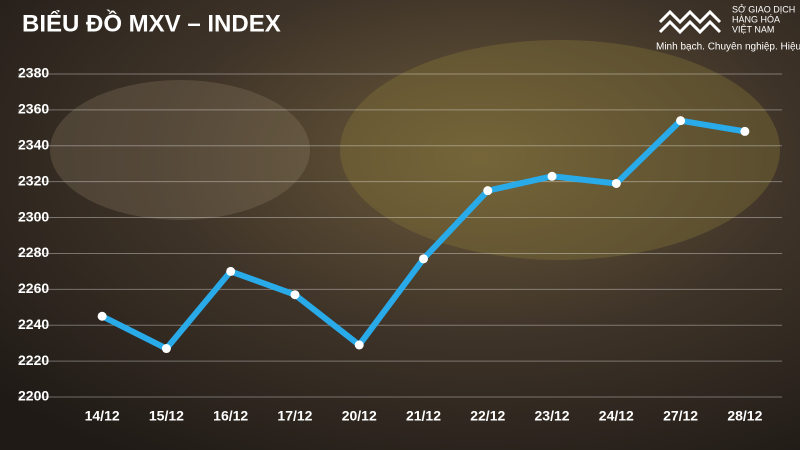  I want to click on x-tick-label: 21/12, so click(423, 416).